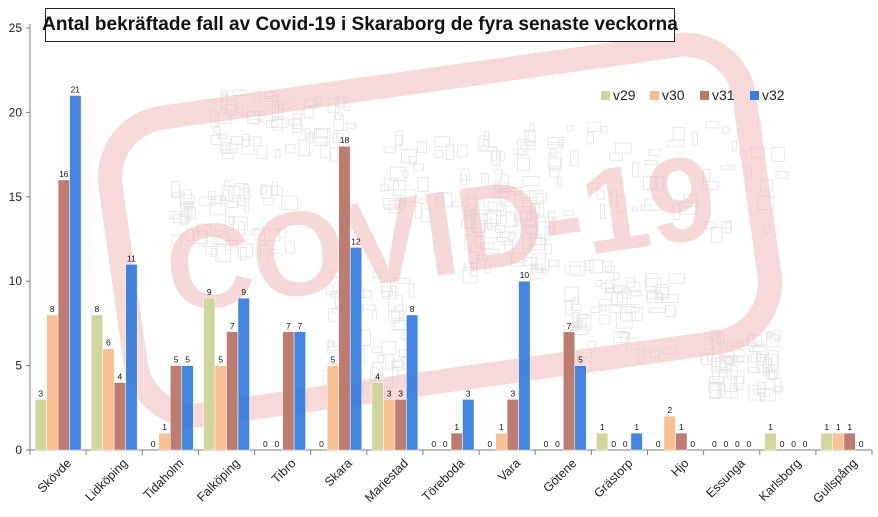  What do you see at coordinates (580, 408) in the screenshot?
I see `bar-gotene-v32` at bounding box center [580, 408].